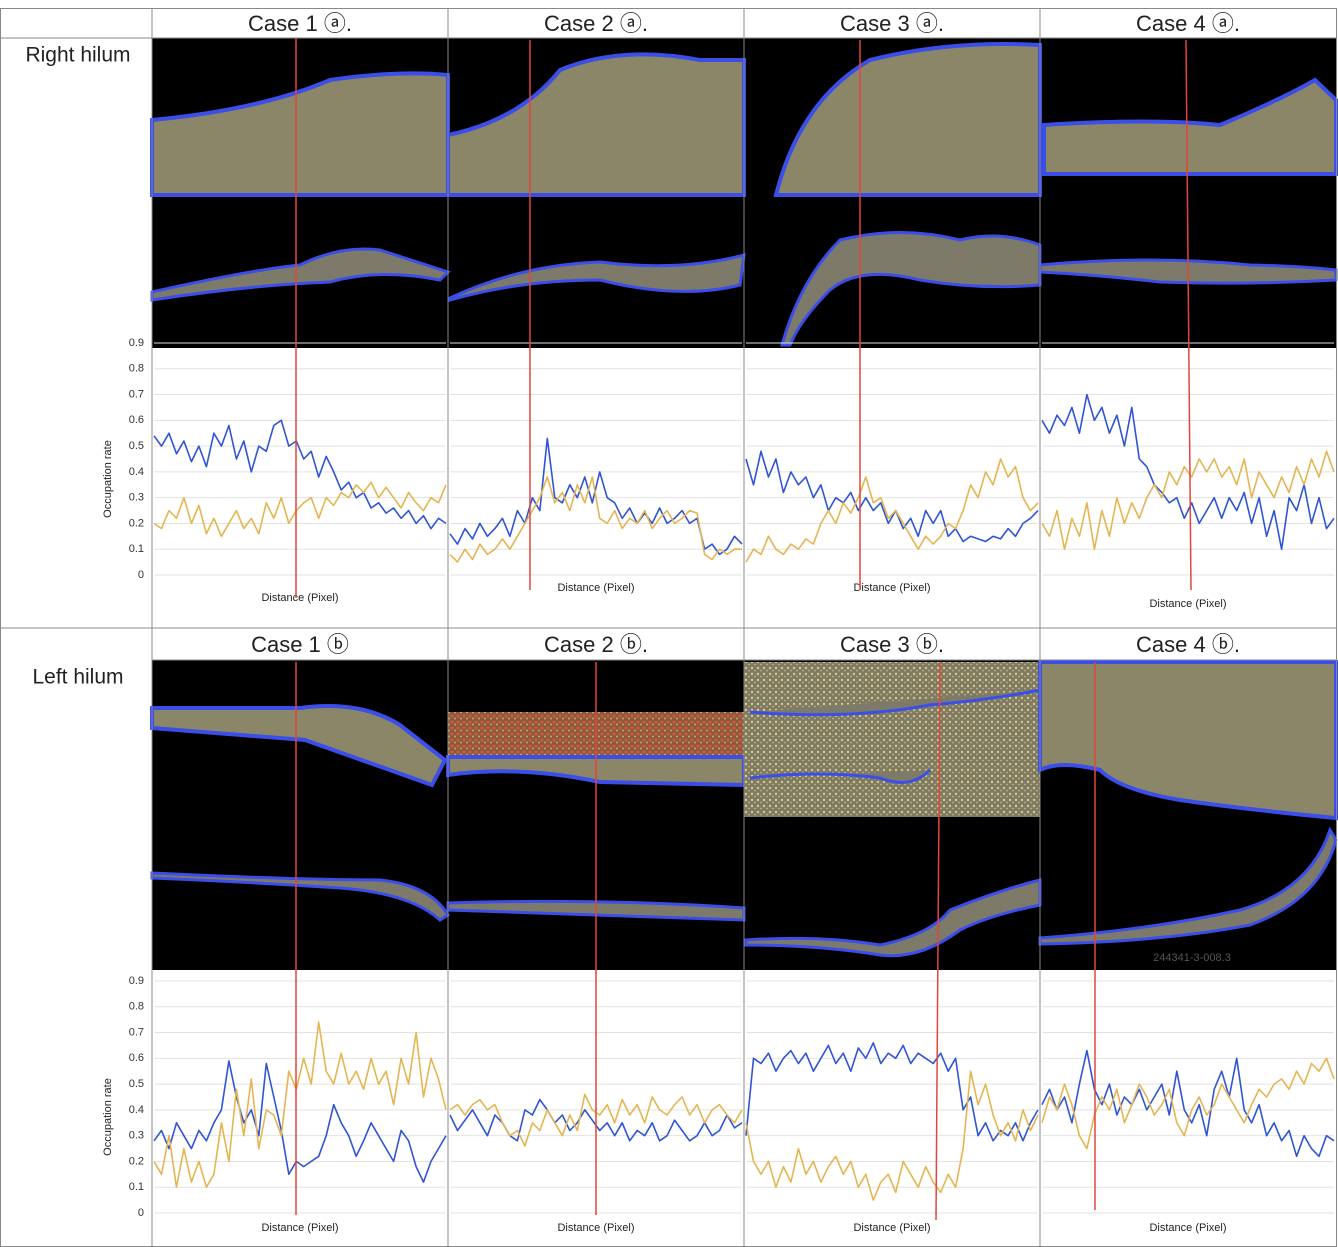  What do you see at coordinates (892, 644) in the screenshot?
I see `column-header: Case 3 ⓑ.` at bounding box center [892, 644].